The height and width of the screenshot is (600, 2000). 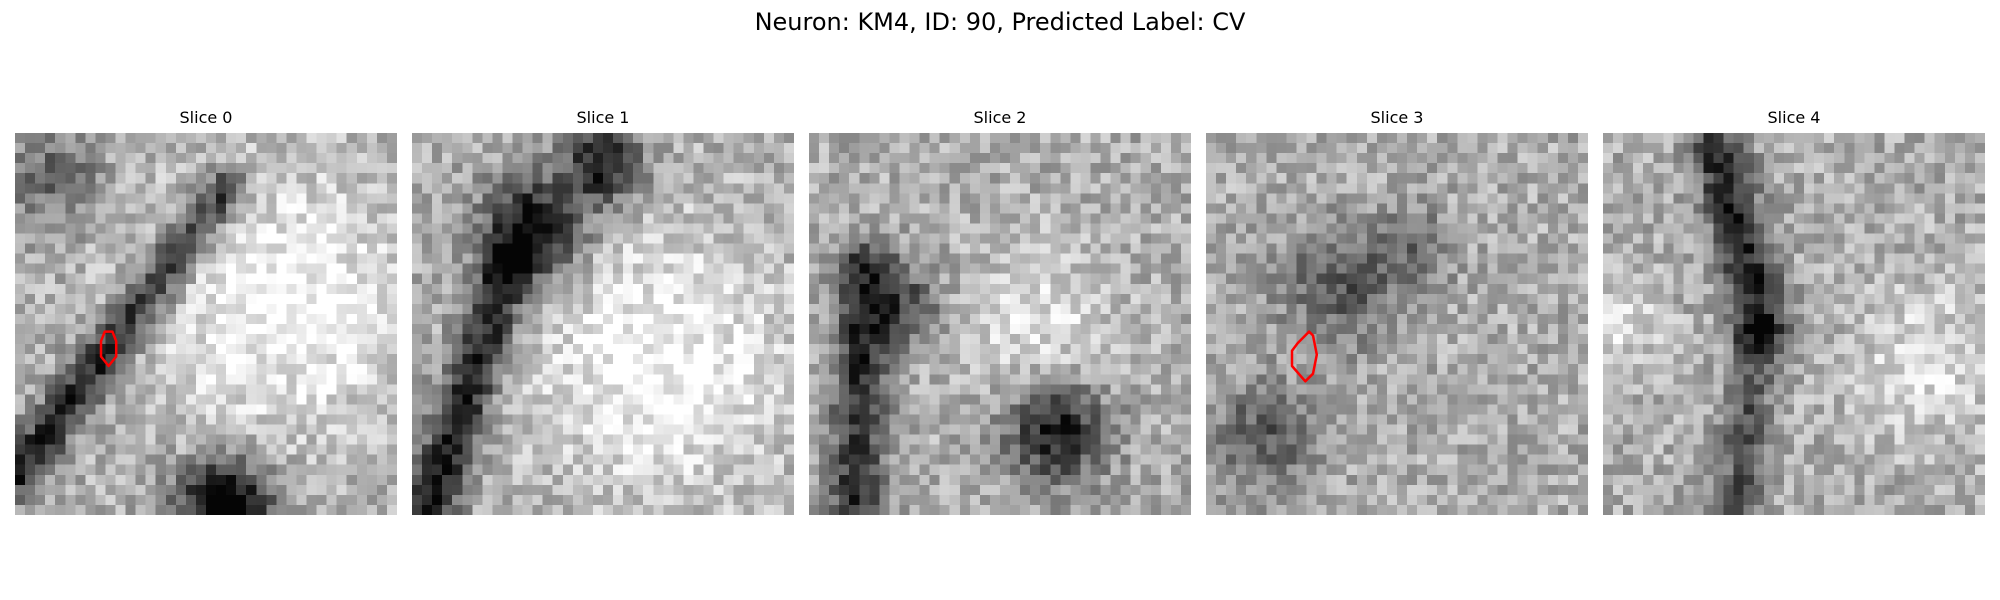 I want to click on figure-title: Neuron: KM4, ID: 90, Predicted Label: CV, so click(x=1000, y=22).